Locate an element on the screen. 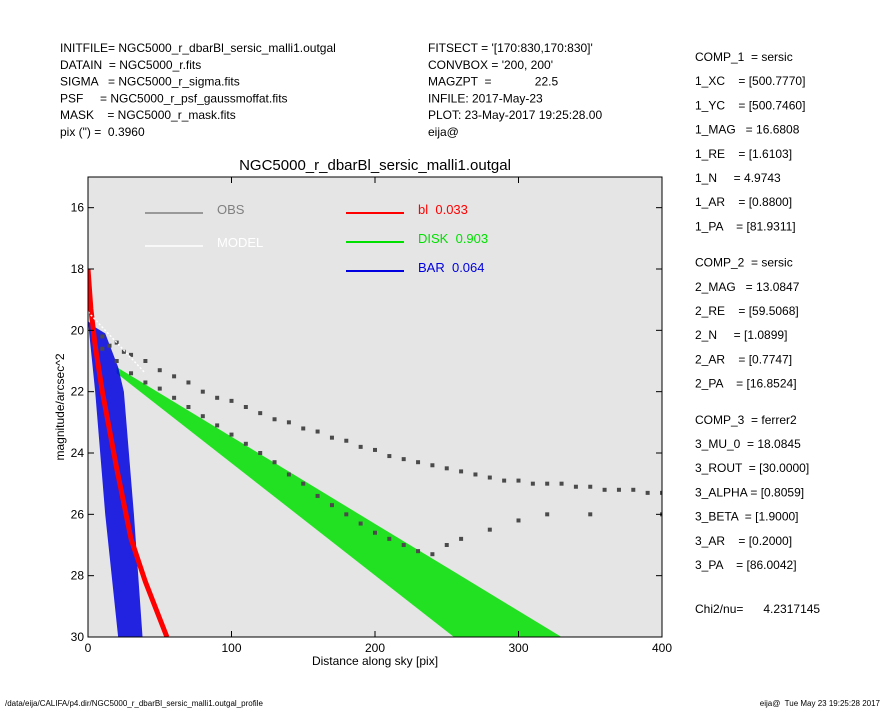 The height and width of the screenshot is (708, 885). x-tick-label: 300 is located at coordinates (518, 648).